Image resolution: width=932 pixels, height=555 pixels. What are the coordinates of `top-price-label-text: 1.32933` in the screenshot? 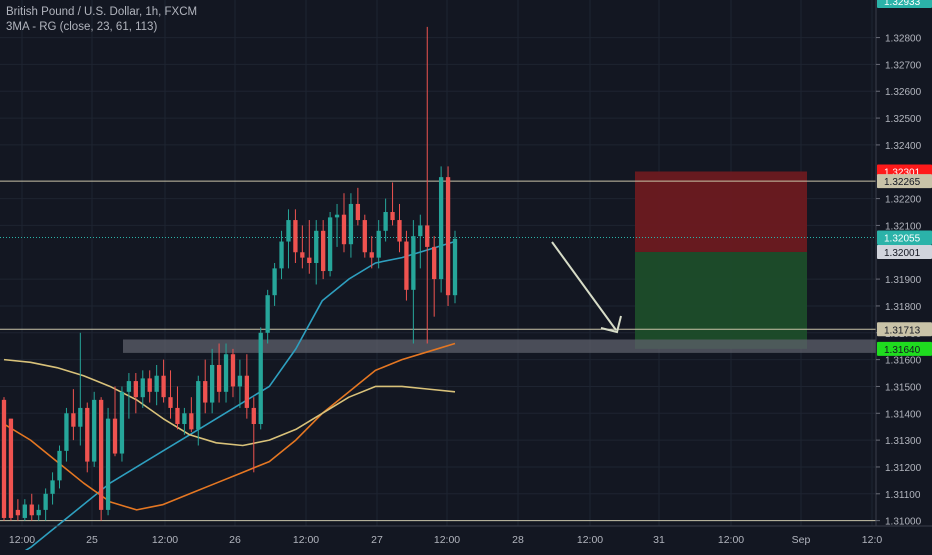 It's located at (902, 4).